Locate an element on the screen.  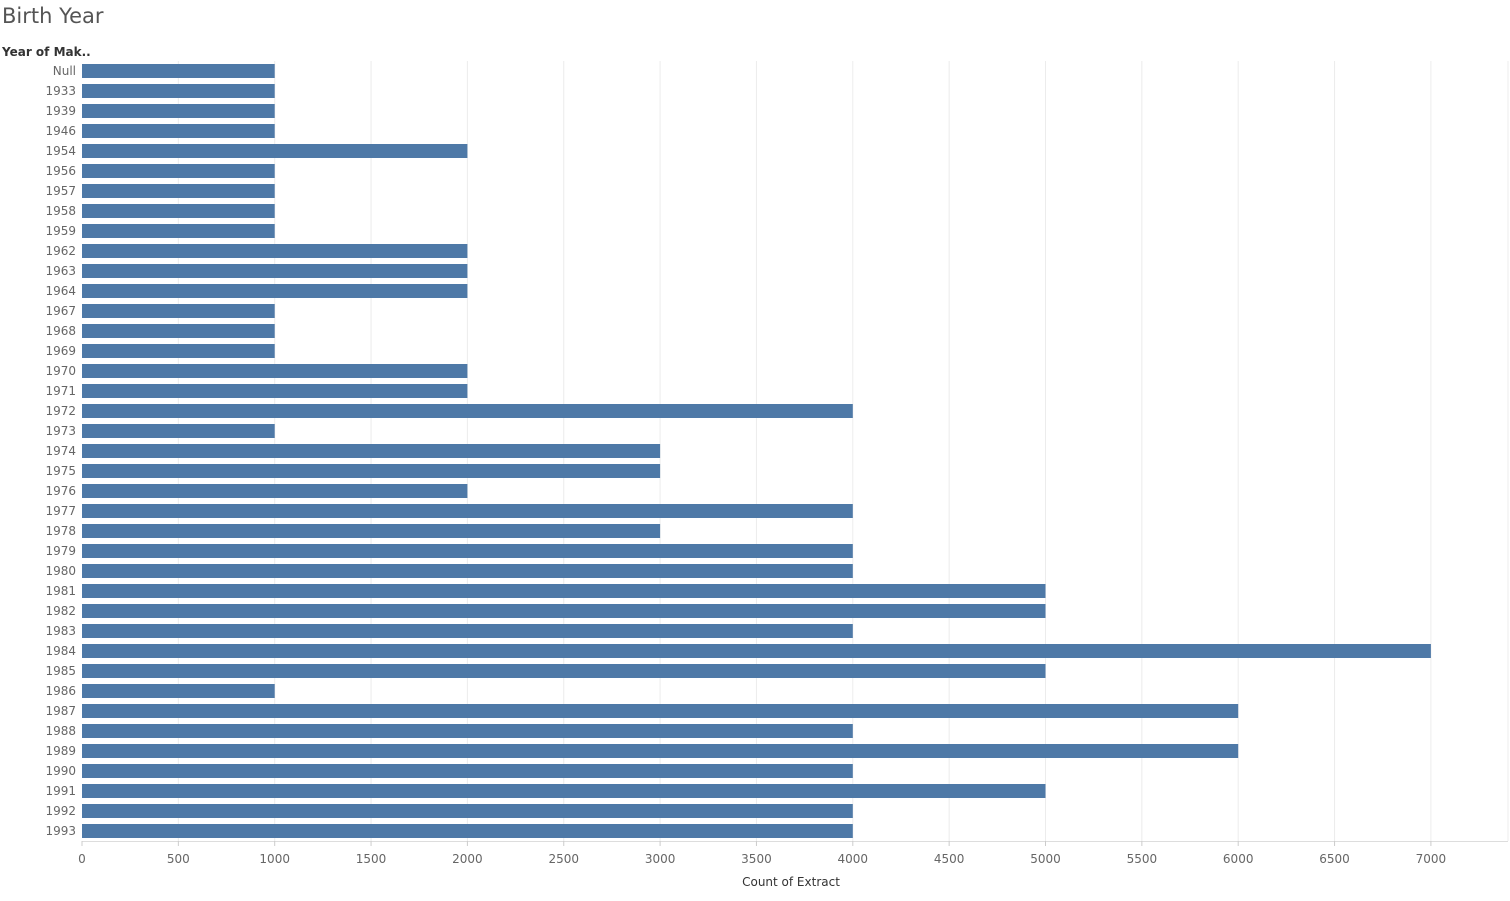
category-label: 1978 is located at coordinates (60, 531).